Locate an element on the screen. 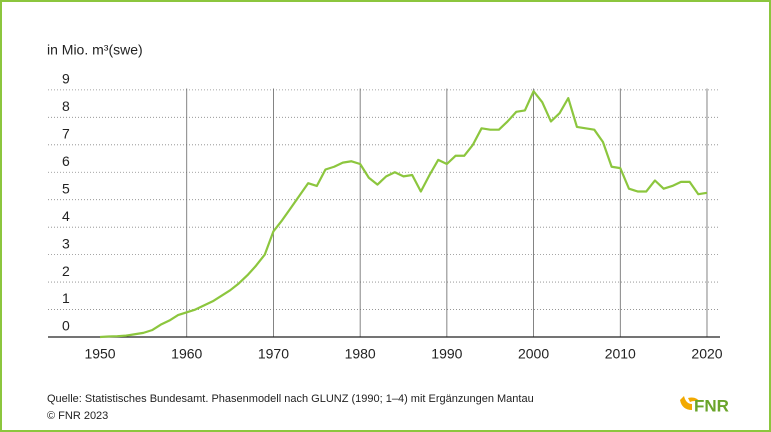 This screenshot has width=771, height=432. x-tick-label: 1990 is located at coordinates (446, 354).